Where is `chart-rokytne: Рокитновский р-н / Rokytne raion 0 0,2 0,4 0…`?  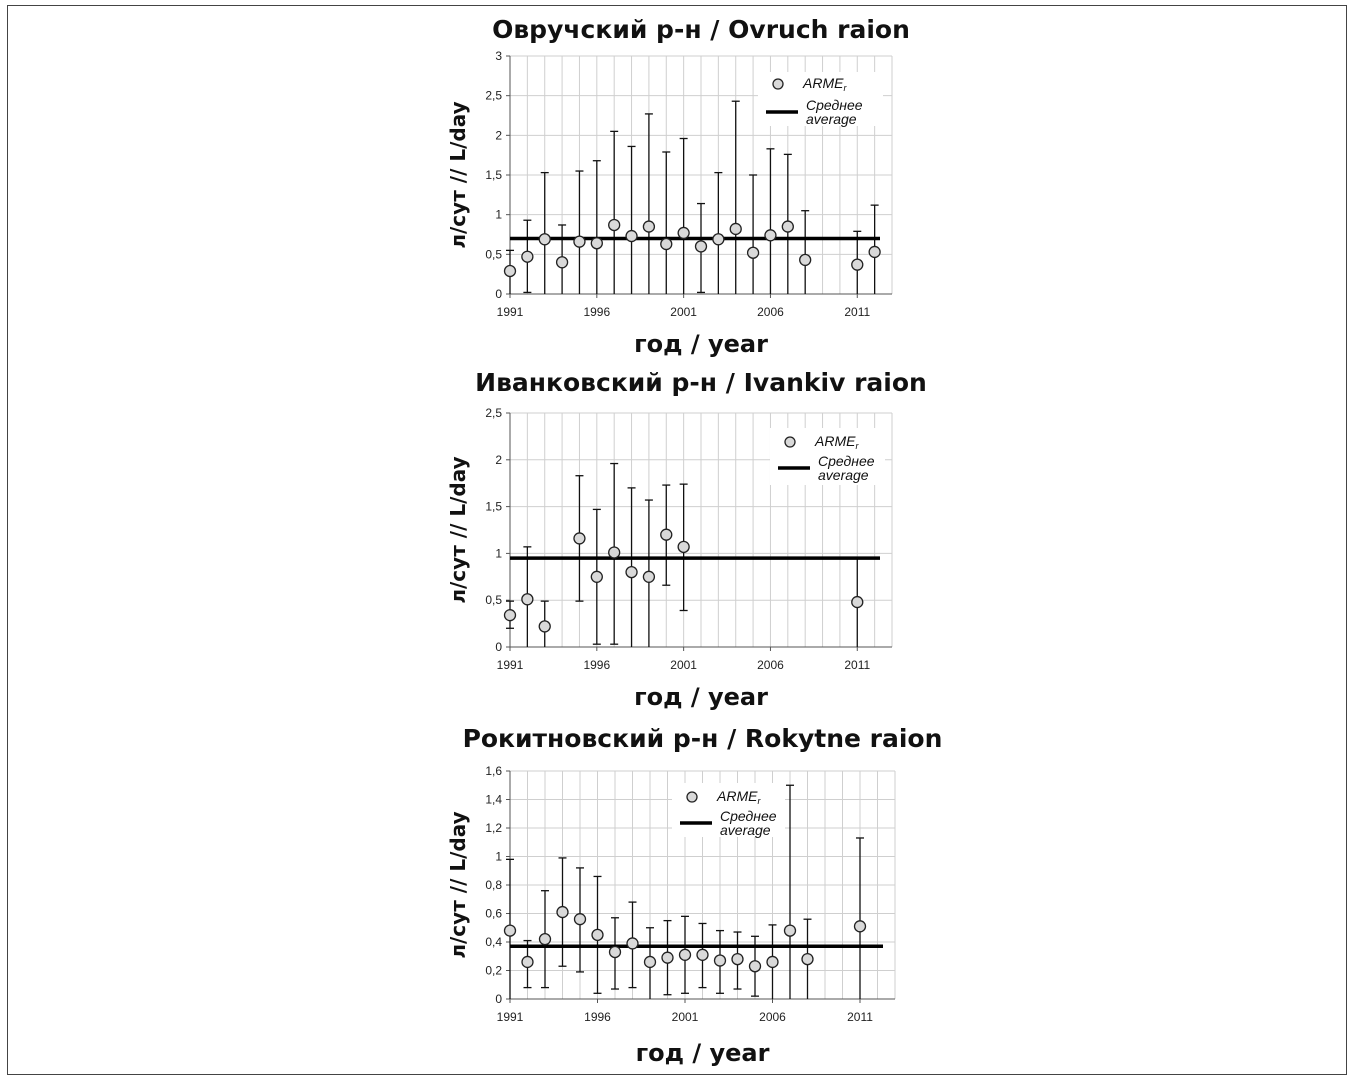
chart-rokytne: Рокитновский р-н / Rokytne raion 0 0,2 0,4 0… is located at coordinates (694, 895).